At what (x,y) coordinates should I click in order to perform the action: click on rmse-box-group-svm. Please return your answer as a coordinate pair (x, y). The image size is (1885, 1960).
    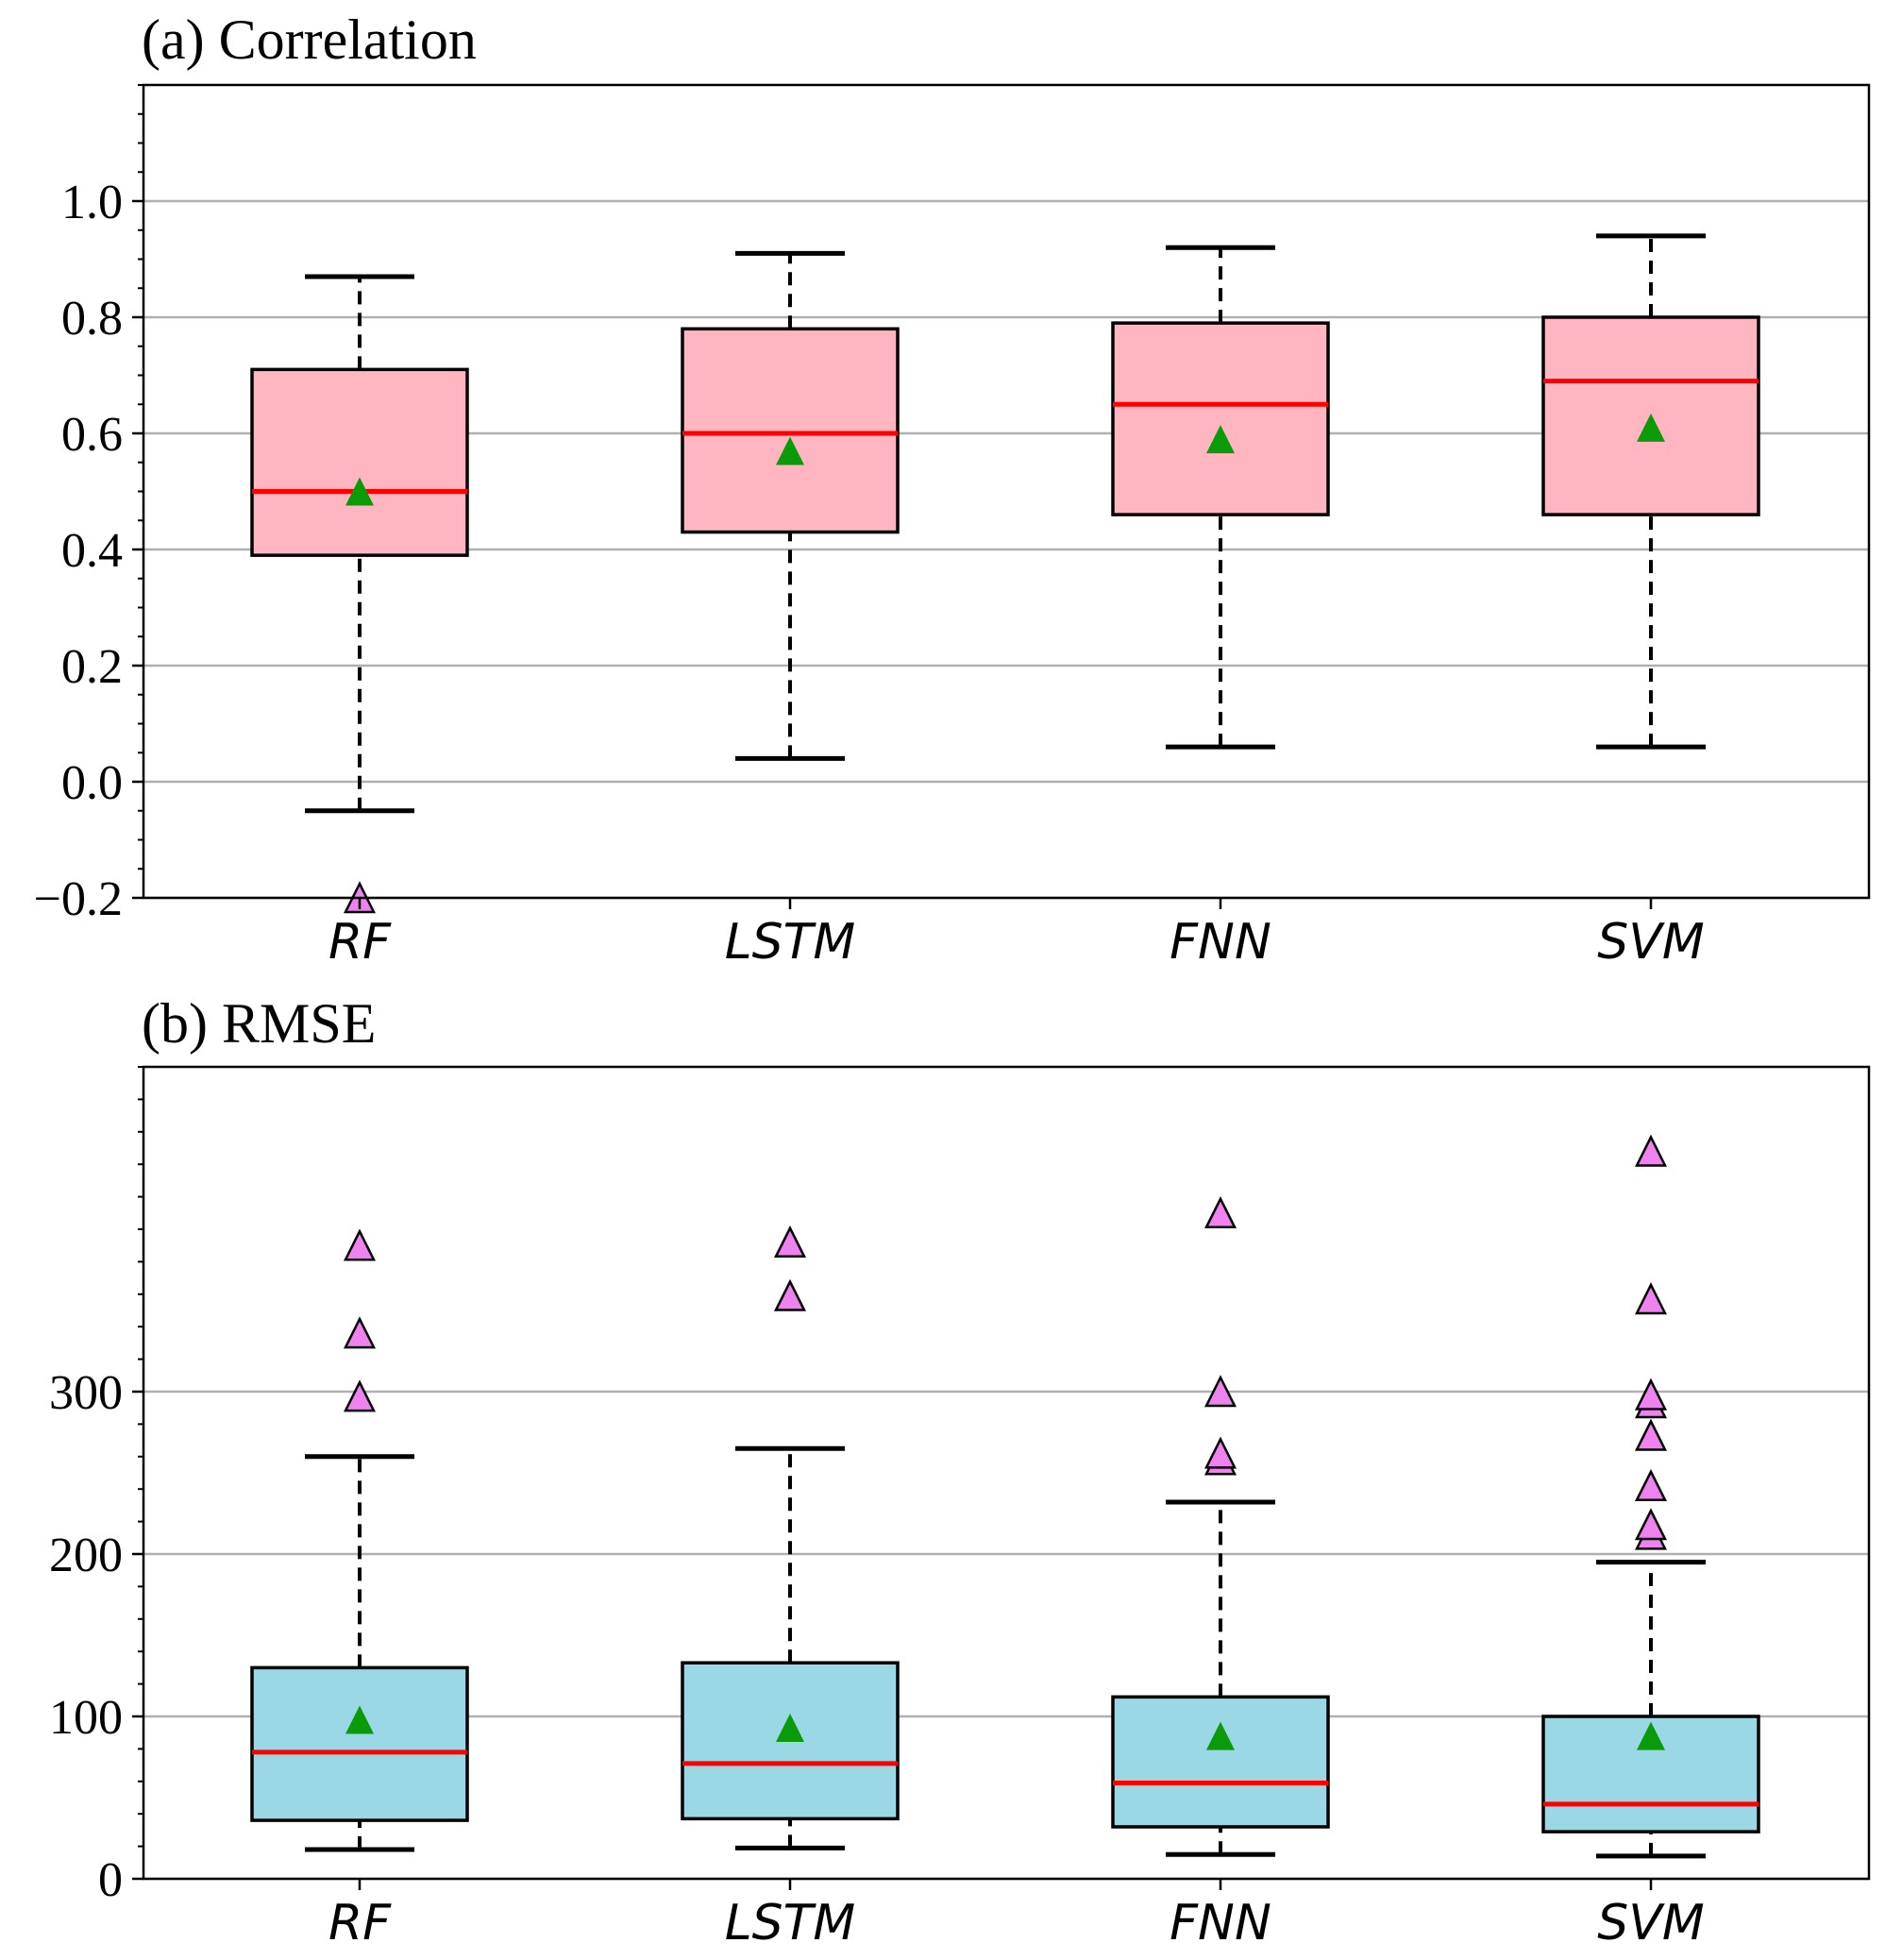
    Looking at the image, I should click on (1650, 1497).